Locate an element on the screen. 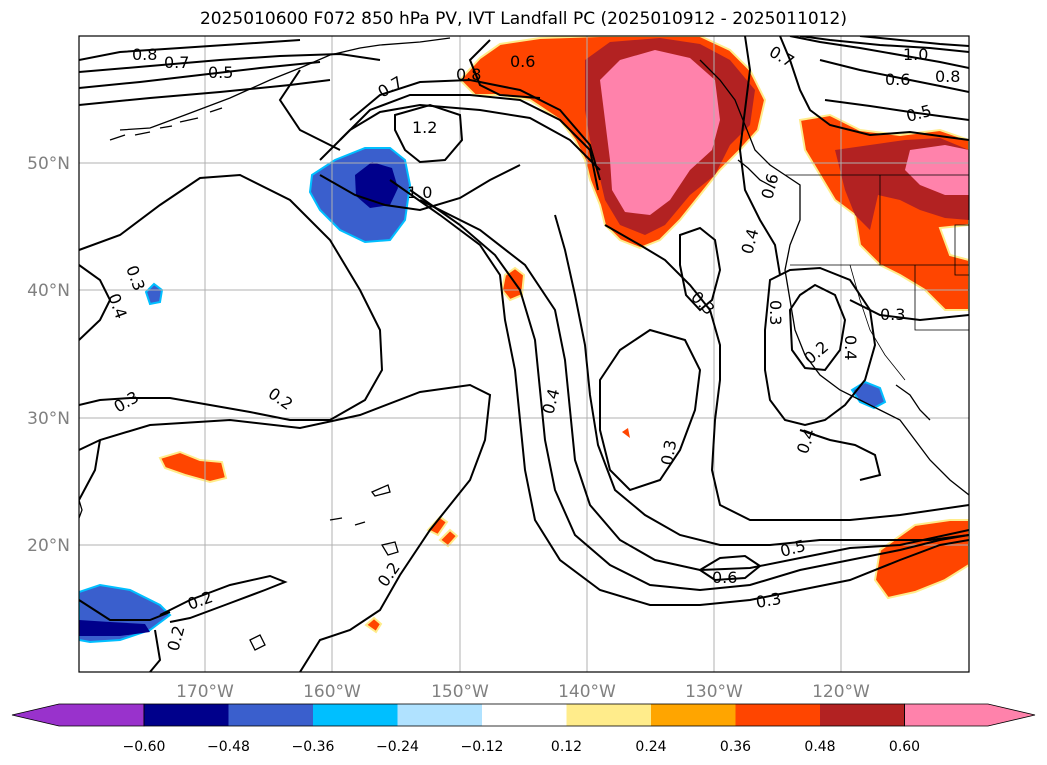 Image resolution: width=1047 pixels, height=765 pixels. colorbar-tick: −0.12 is located at coordinates (482, 747).